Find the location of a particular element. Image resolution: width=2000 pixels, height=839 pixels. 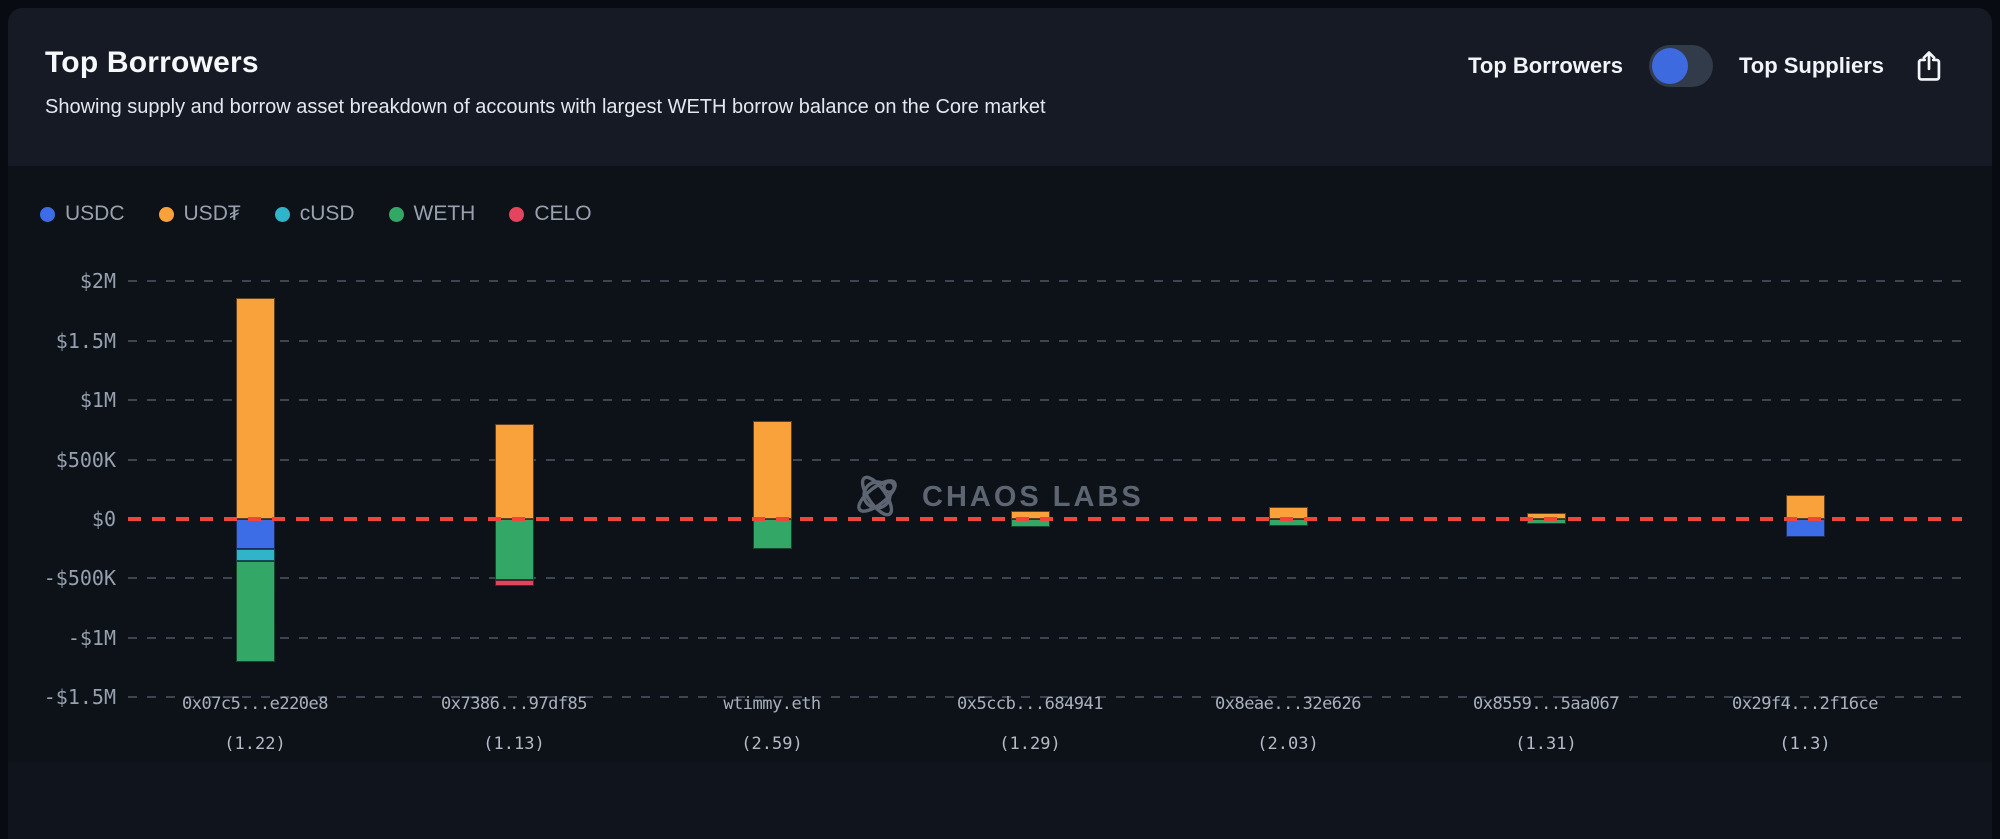

x-axis-account-label: wtimmy.eth is located at coordinates (772, 704).